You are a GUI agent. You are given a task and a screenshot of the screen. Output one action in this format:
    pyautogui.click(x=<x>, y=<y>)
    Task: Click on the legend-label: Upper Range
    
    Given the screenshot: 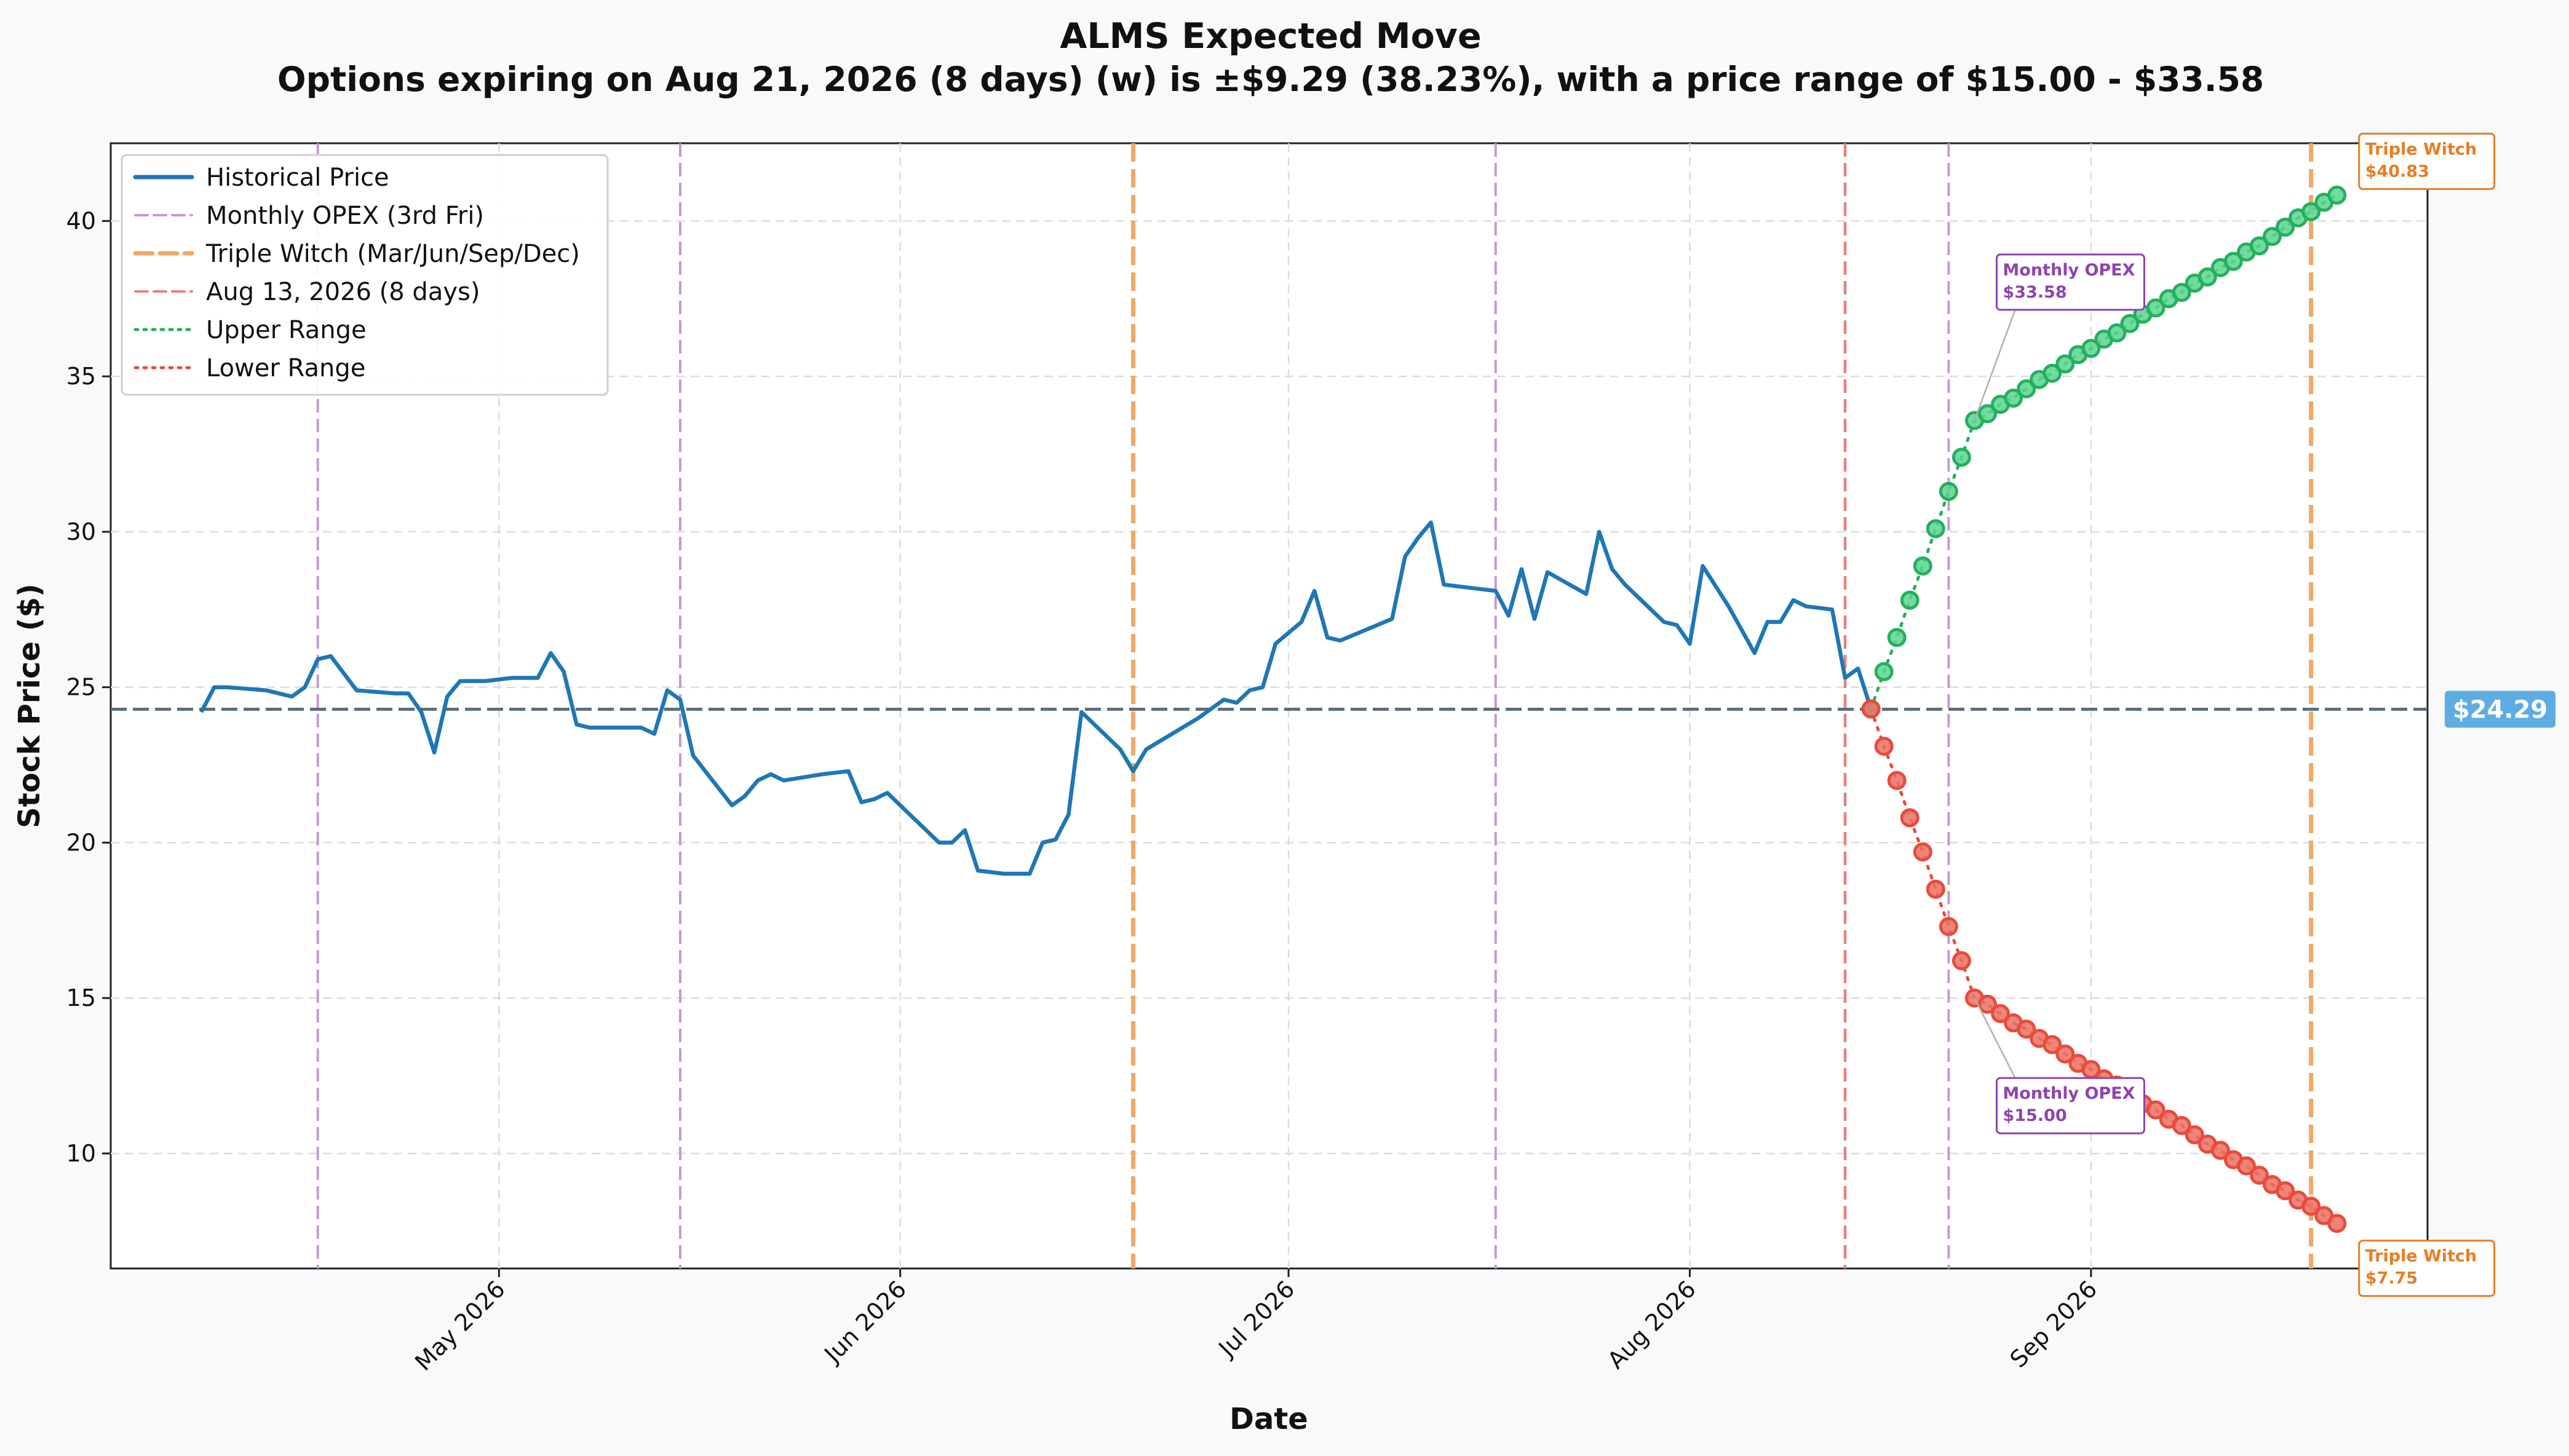 What is the action you would take?
    pyautogui.click(x=287, y=330)
    